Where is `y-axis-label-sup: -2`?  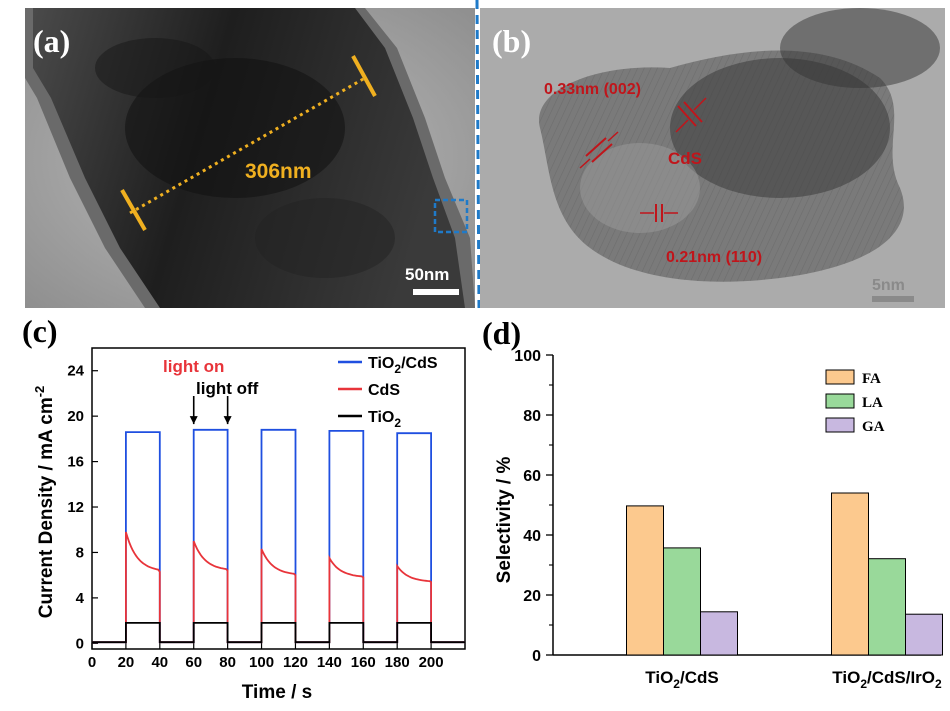 y-axis-label-sup: -2 is located at coordinates (39, 392).